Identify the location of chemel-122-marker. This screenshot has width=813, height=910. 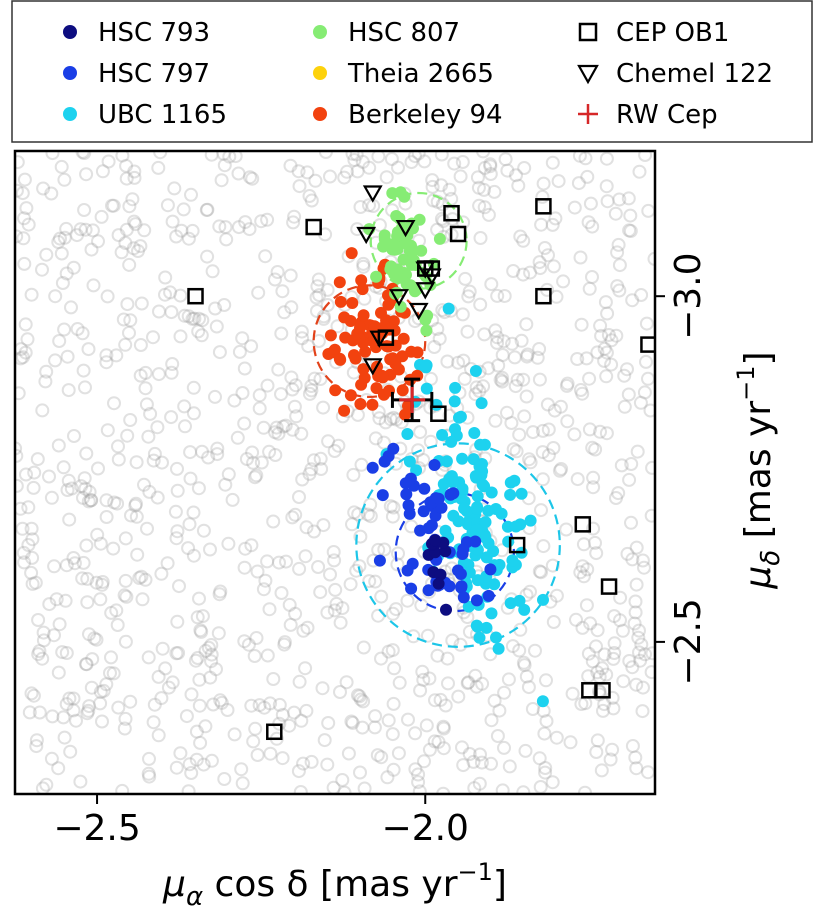
(399, 298).